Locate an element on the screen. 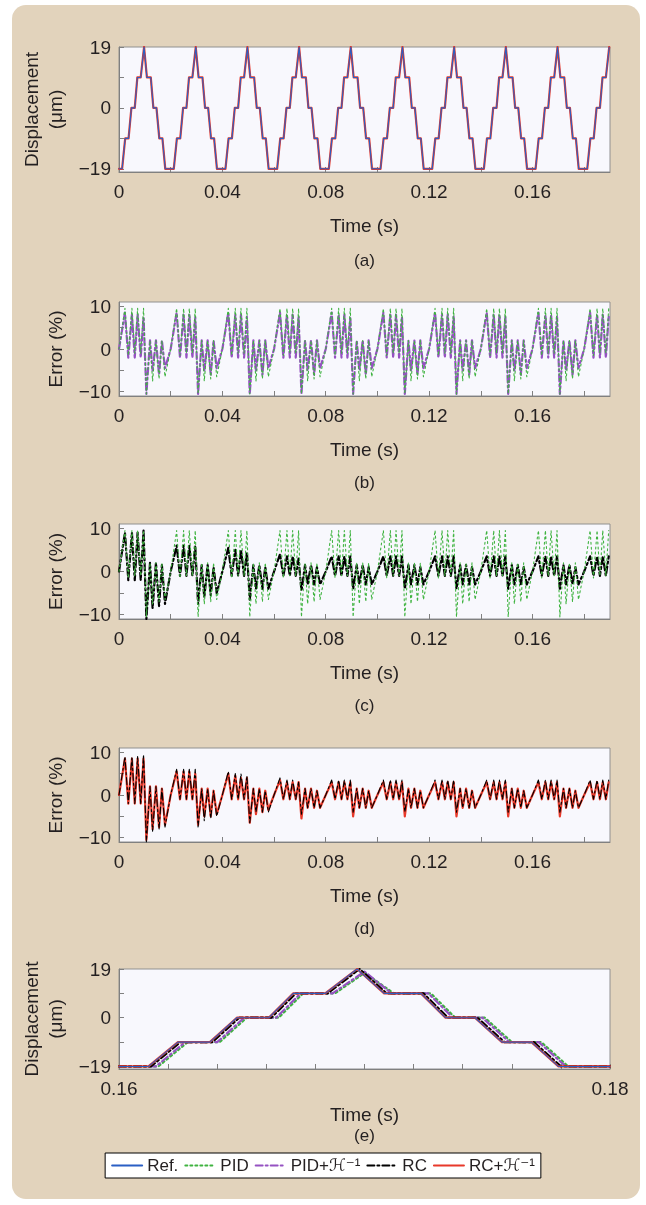 This screenshot has width=646, height=1205. text: (b) is located at coordinates (364, 482).